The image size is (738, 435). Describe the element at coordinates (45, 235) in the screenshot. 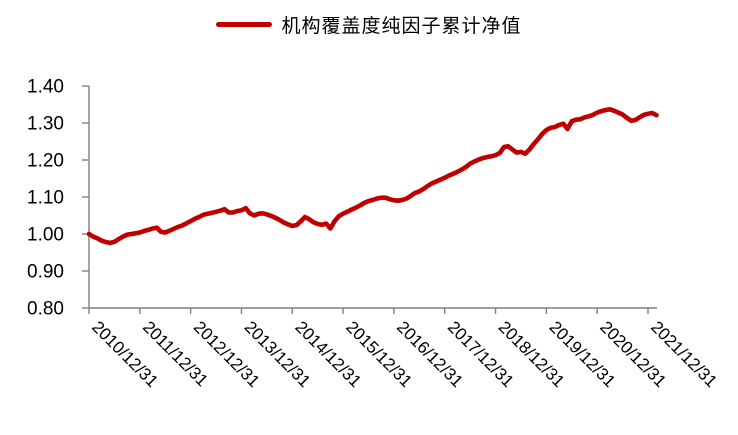

I see `svg-text: 1.00` at that location.